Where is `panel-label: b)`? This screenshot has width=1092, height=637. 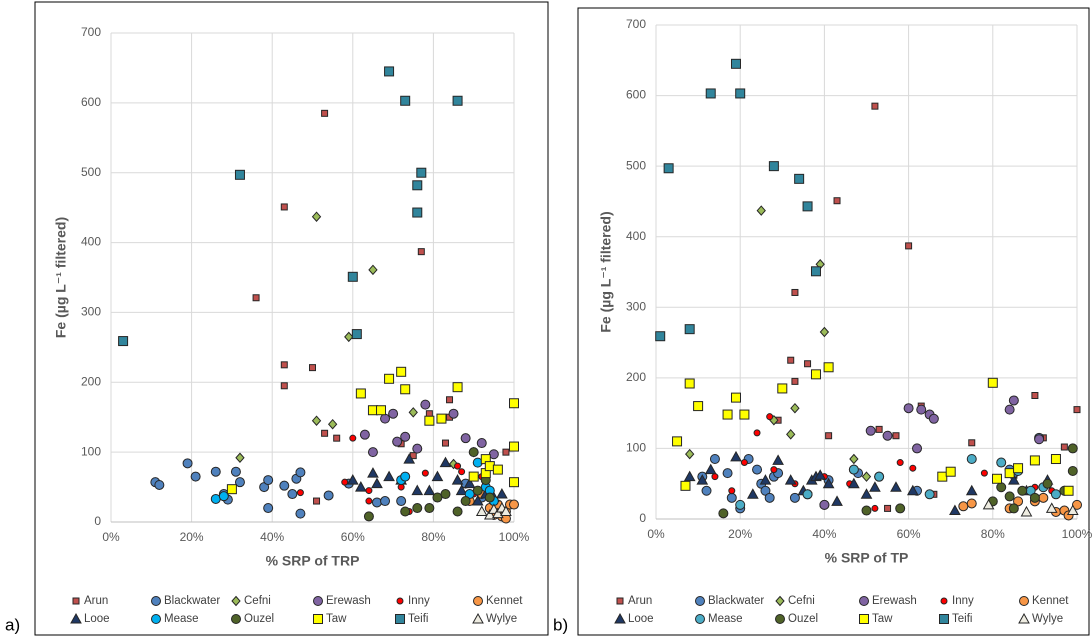 panel-label: b) is located at coordinates (560, 624).